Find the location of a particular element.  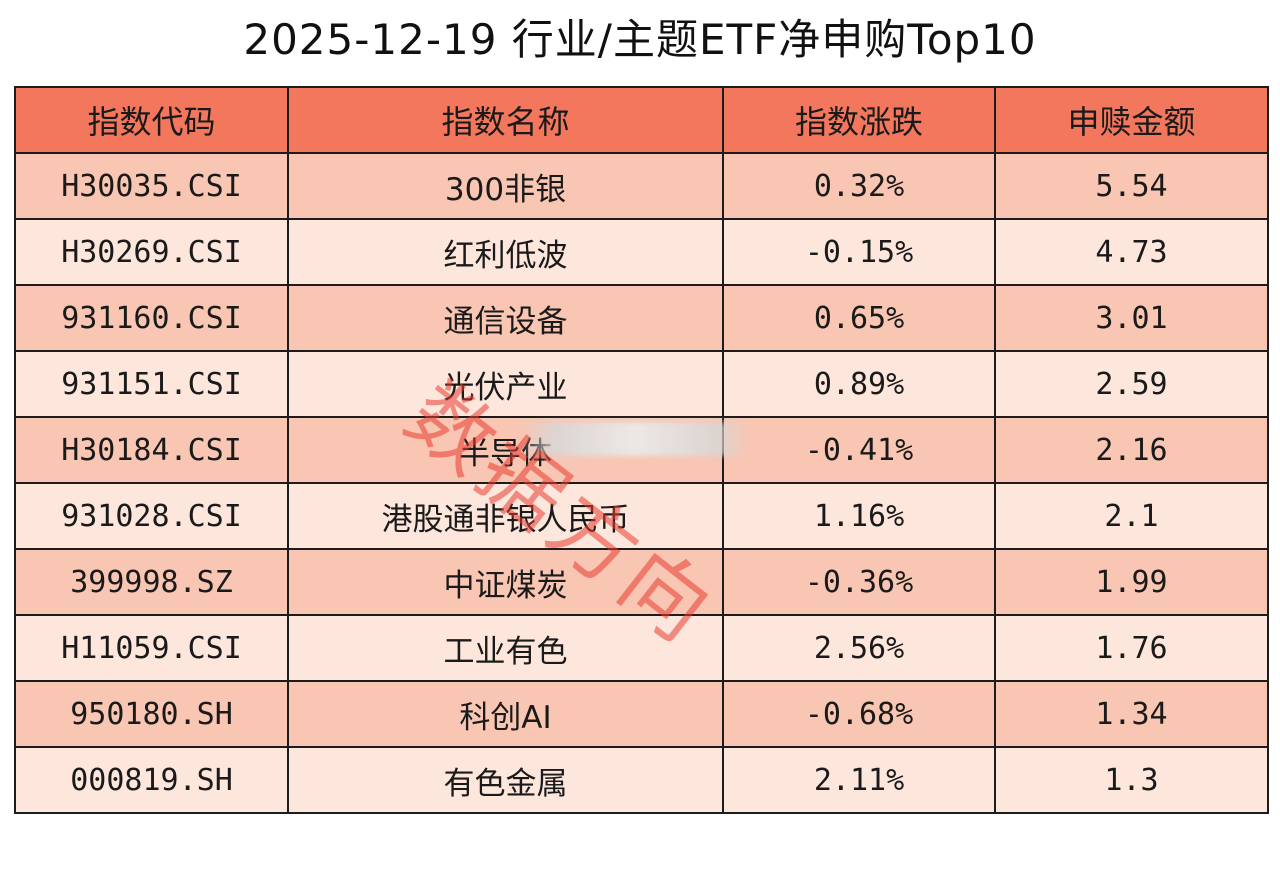

blurred-overlay is located at coordinates (635, 439).